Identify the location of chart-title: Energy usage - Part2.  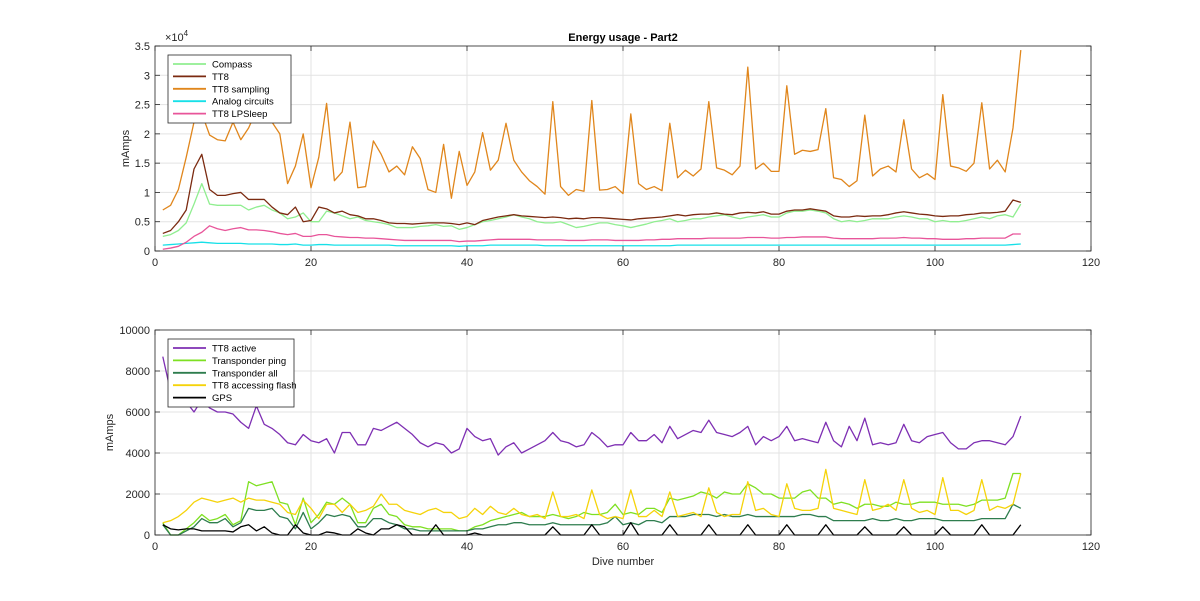
(622, 38).